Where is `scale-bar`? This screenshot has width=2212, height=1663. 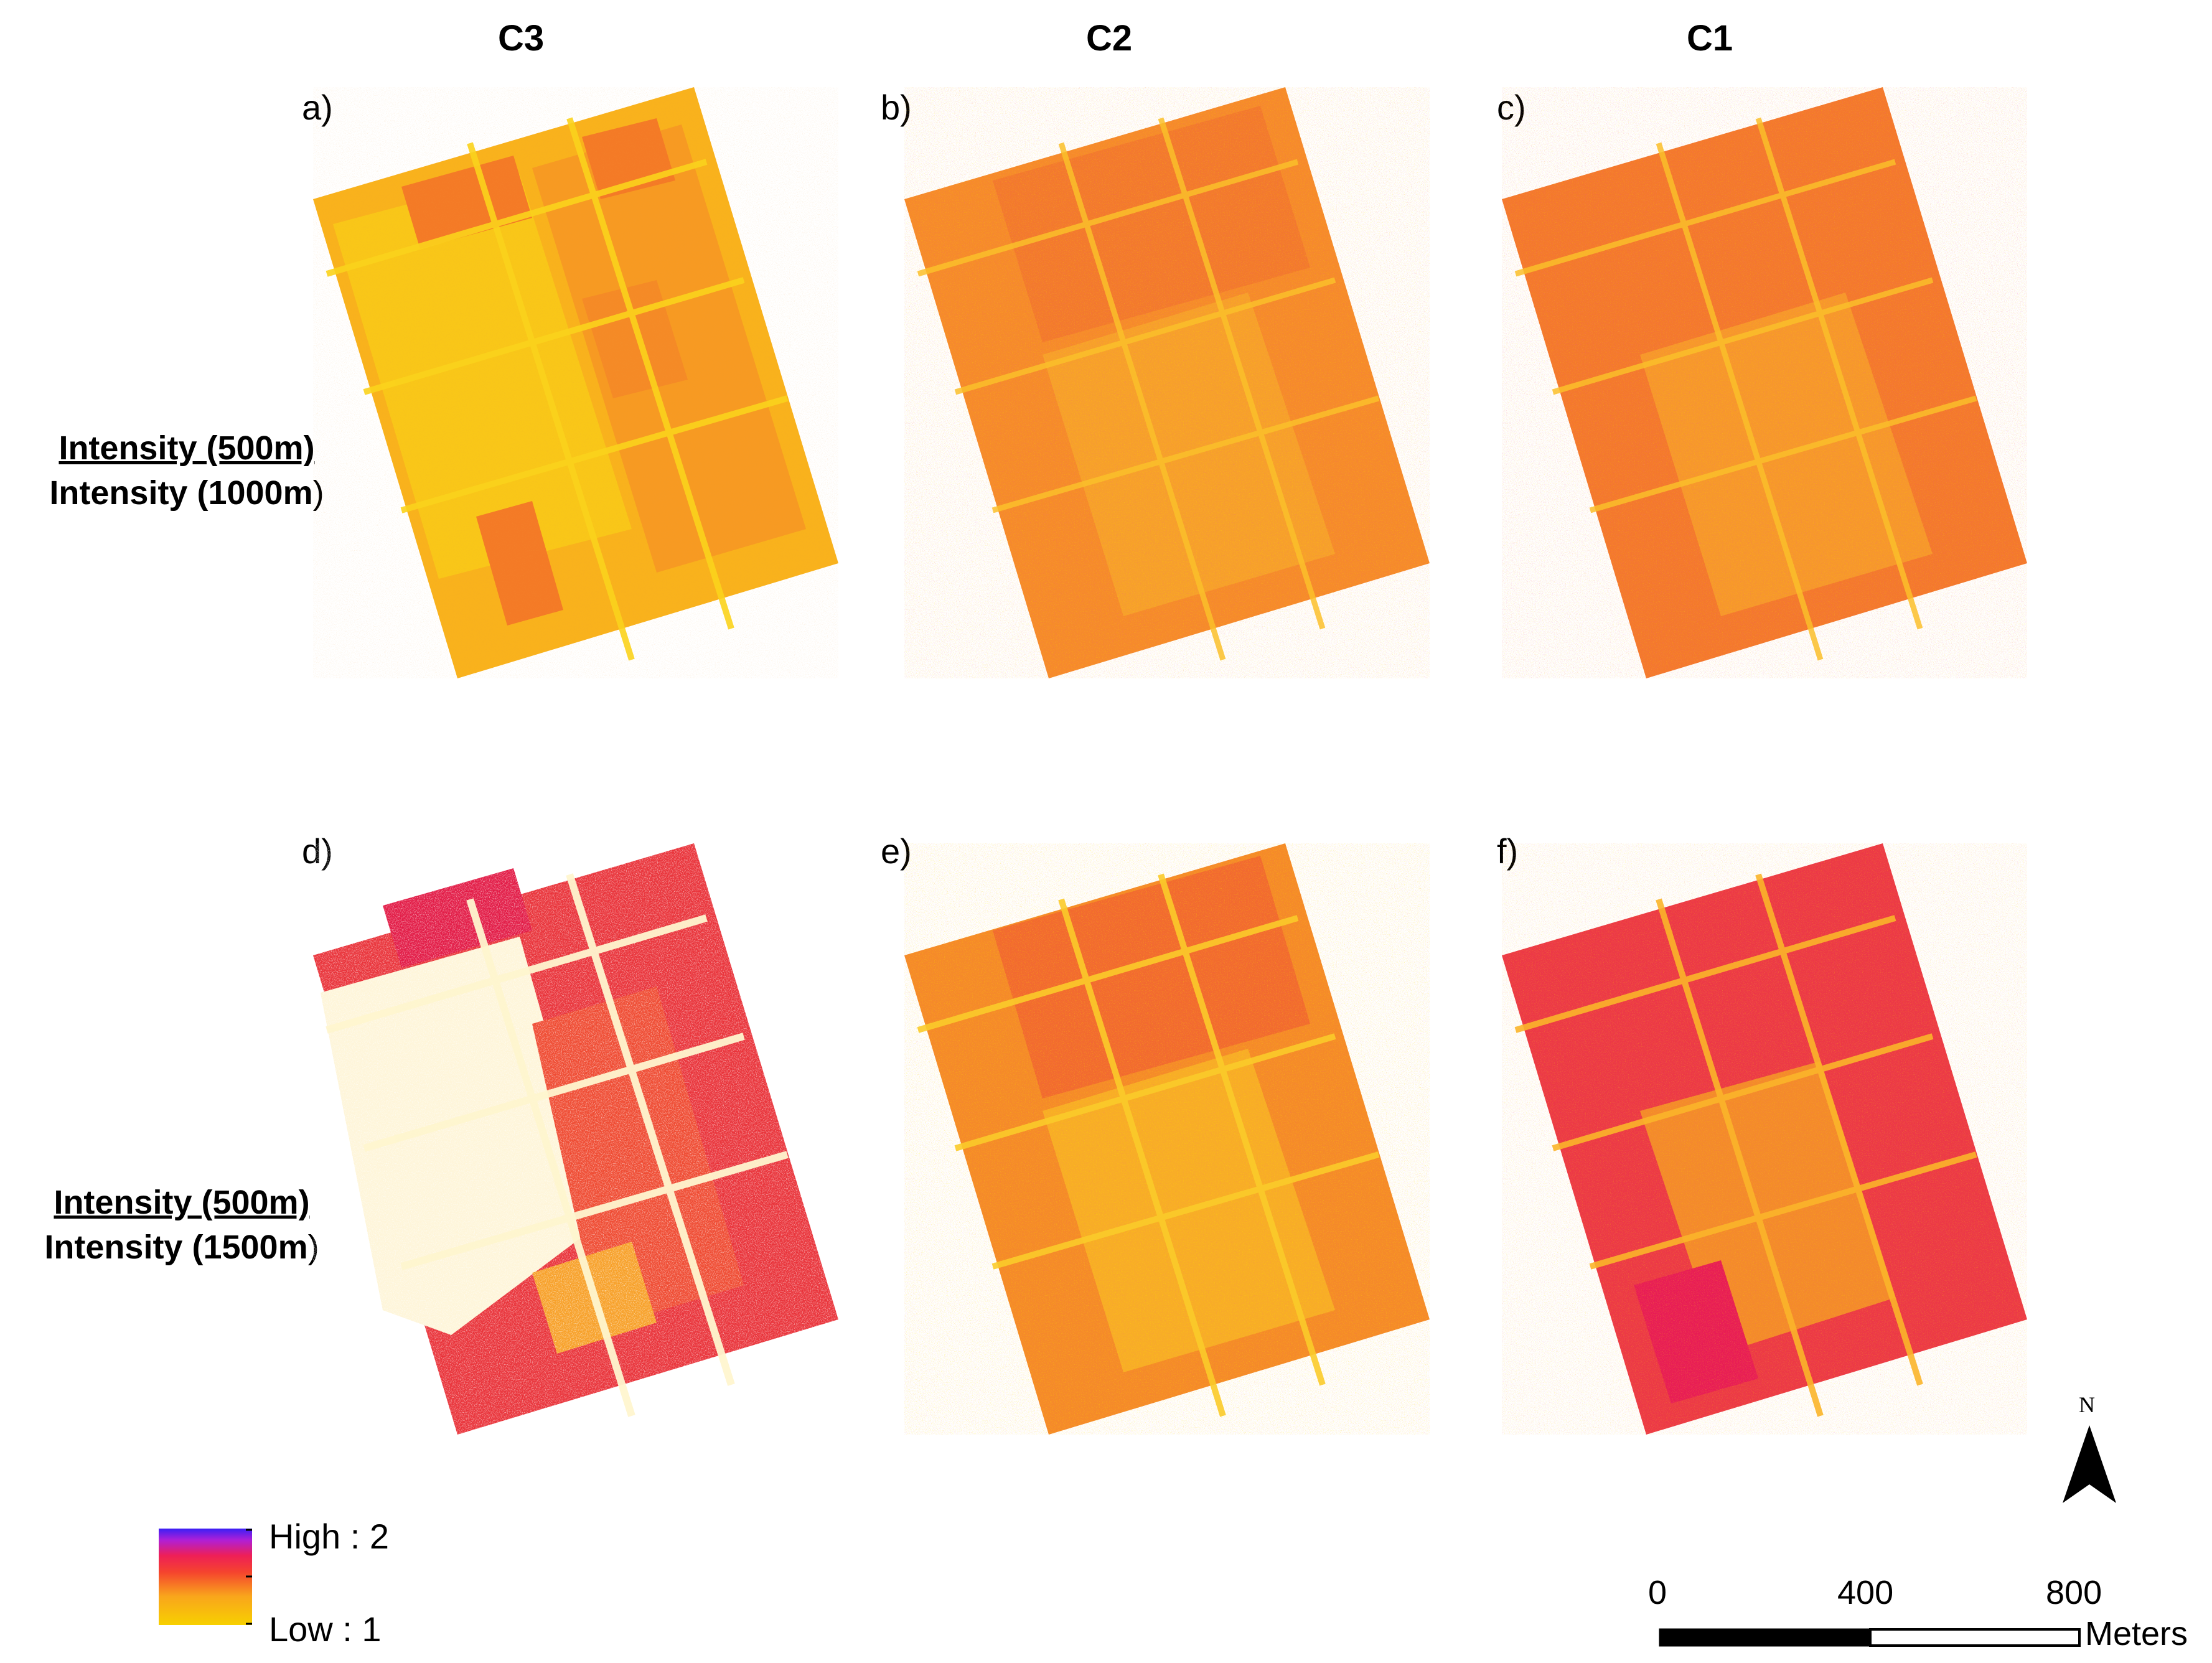
scale-bar is located at coordinates (1870, 1637).